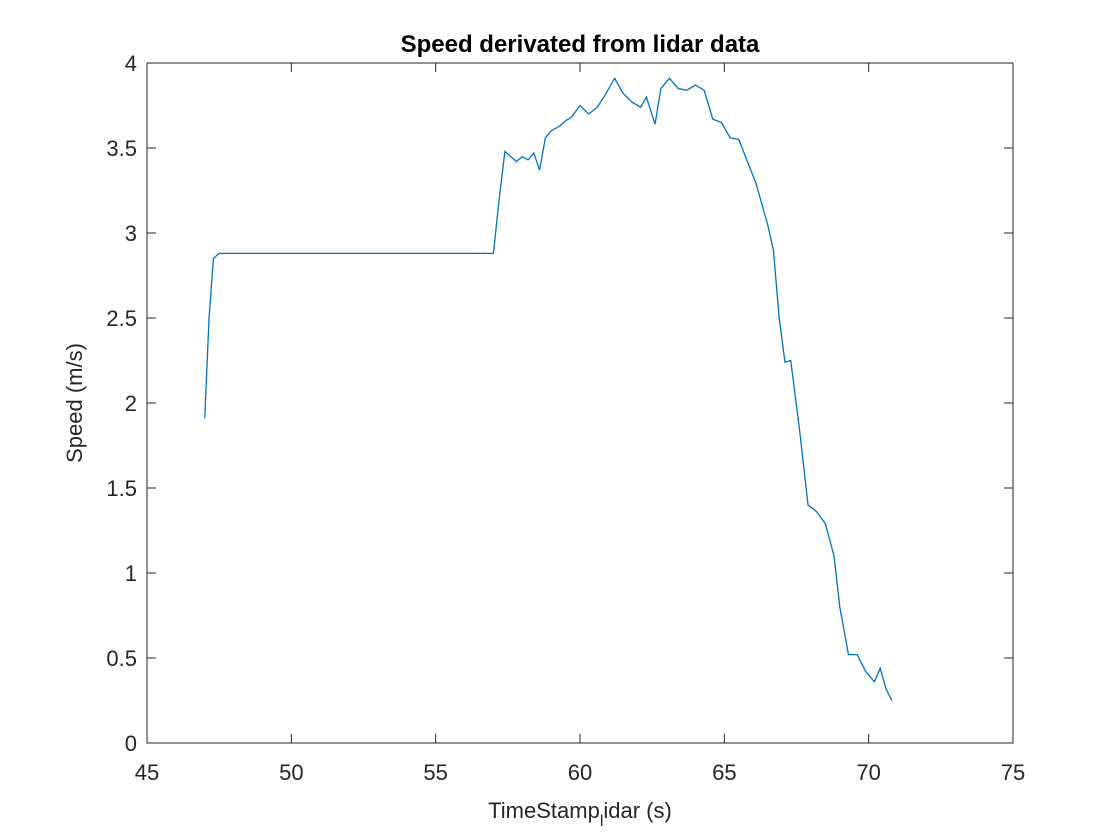 The height and width of the screenshot is (840, 1120). I want to click on x-axis-label: TimeStamplidar (s), so click(580, 814).